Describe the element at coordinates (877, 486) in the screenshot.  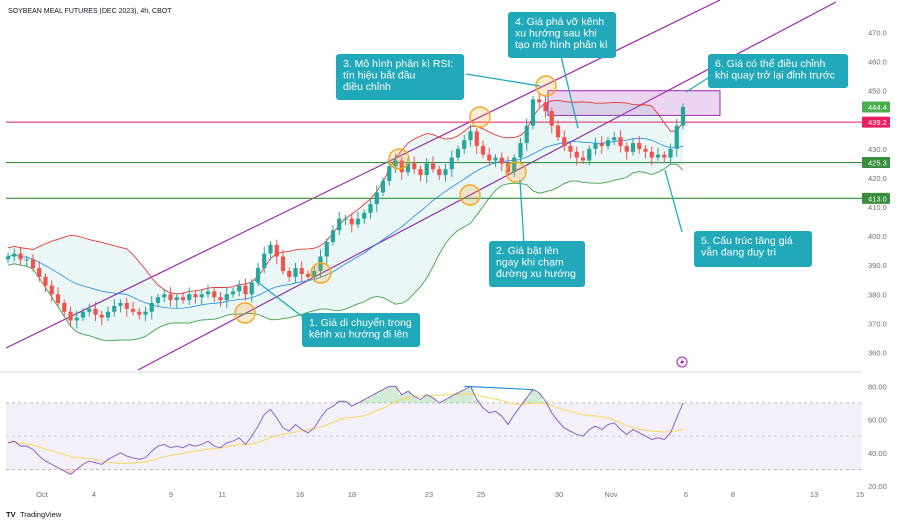
I see `rsi-tick-label: 20.00` at that location.